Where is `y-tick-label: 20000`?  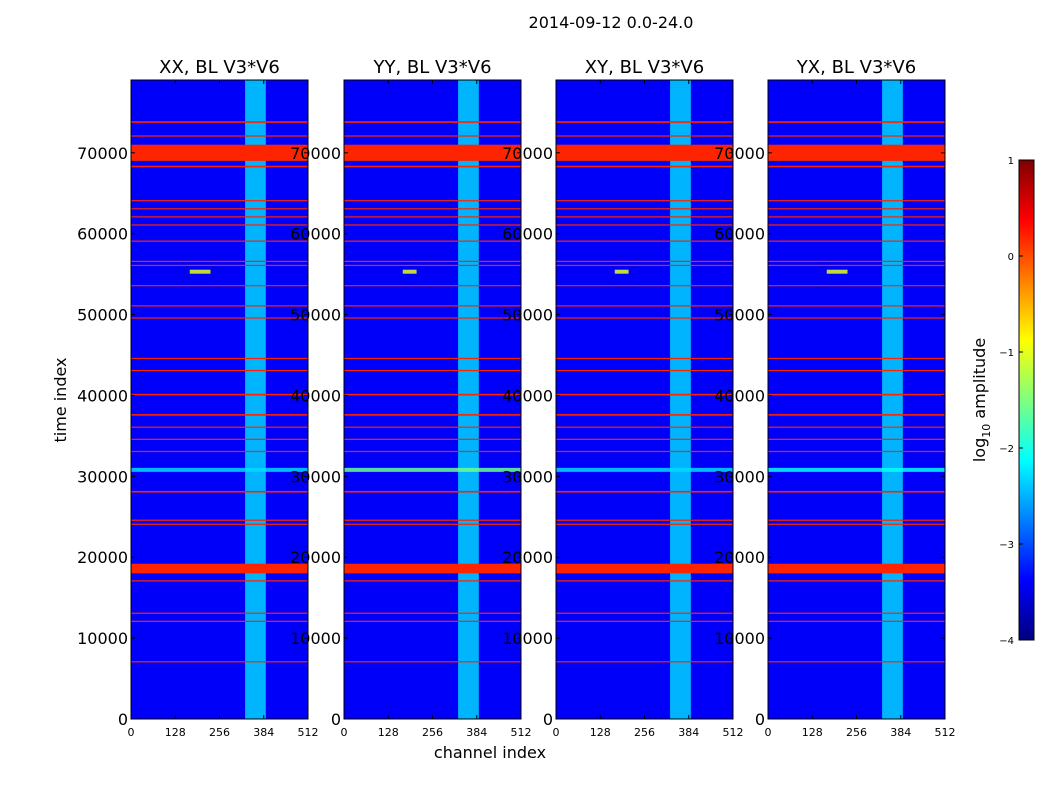 y-tick-label: 20000 is located at coordinates (739, 557).